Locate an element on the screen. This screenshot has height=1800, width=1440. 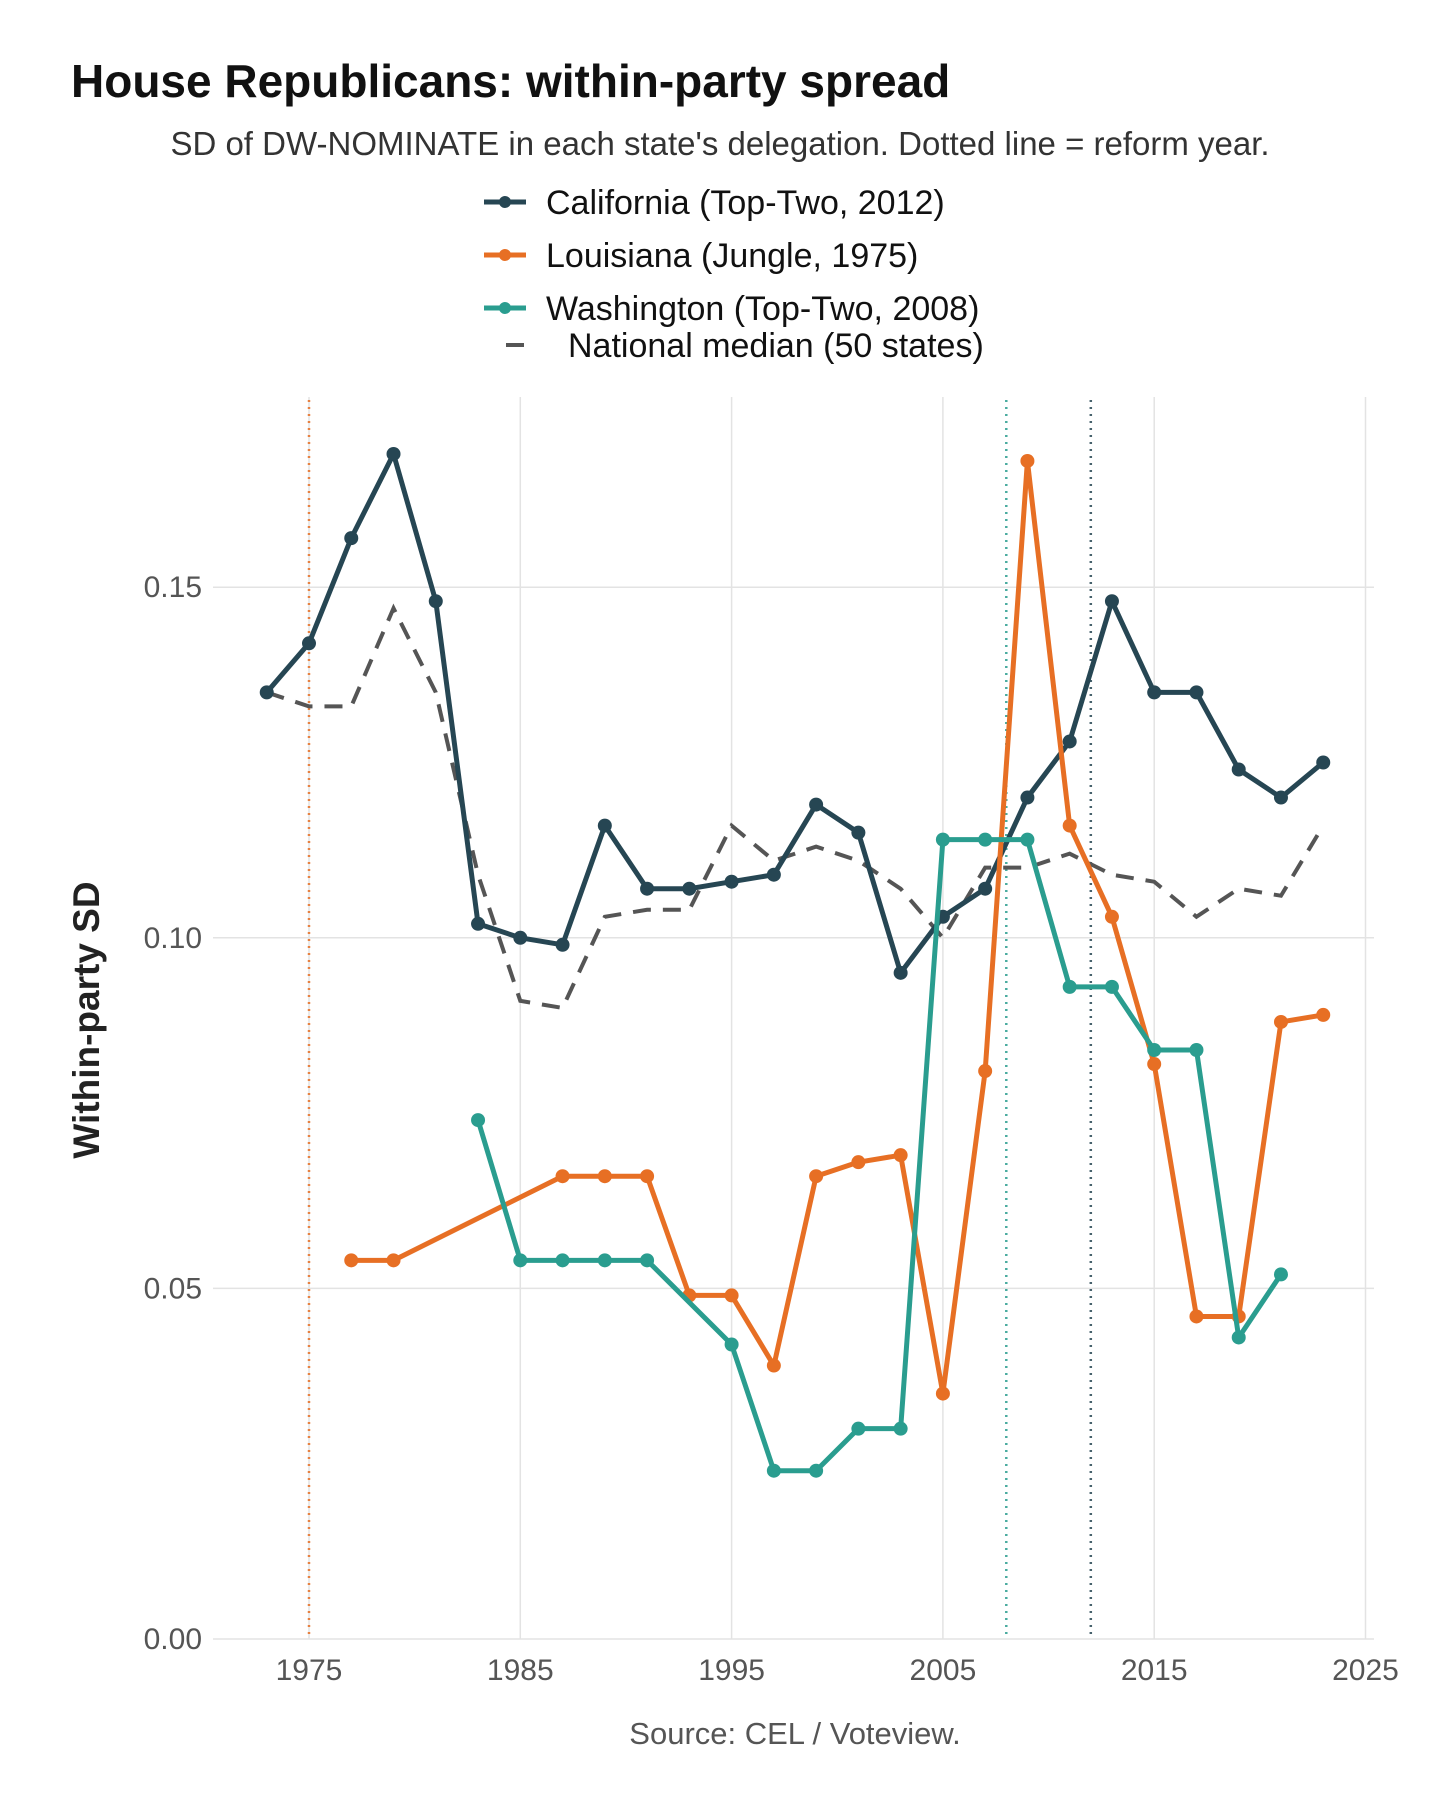
legend-item: Louisiana (Jungle, 1975) is located at coordinates (701, 256).